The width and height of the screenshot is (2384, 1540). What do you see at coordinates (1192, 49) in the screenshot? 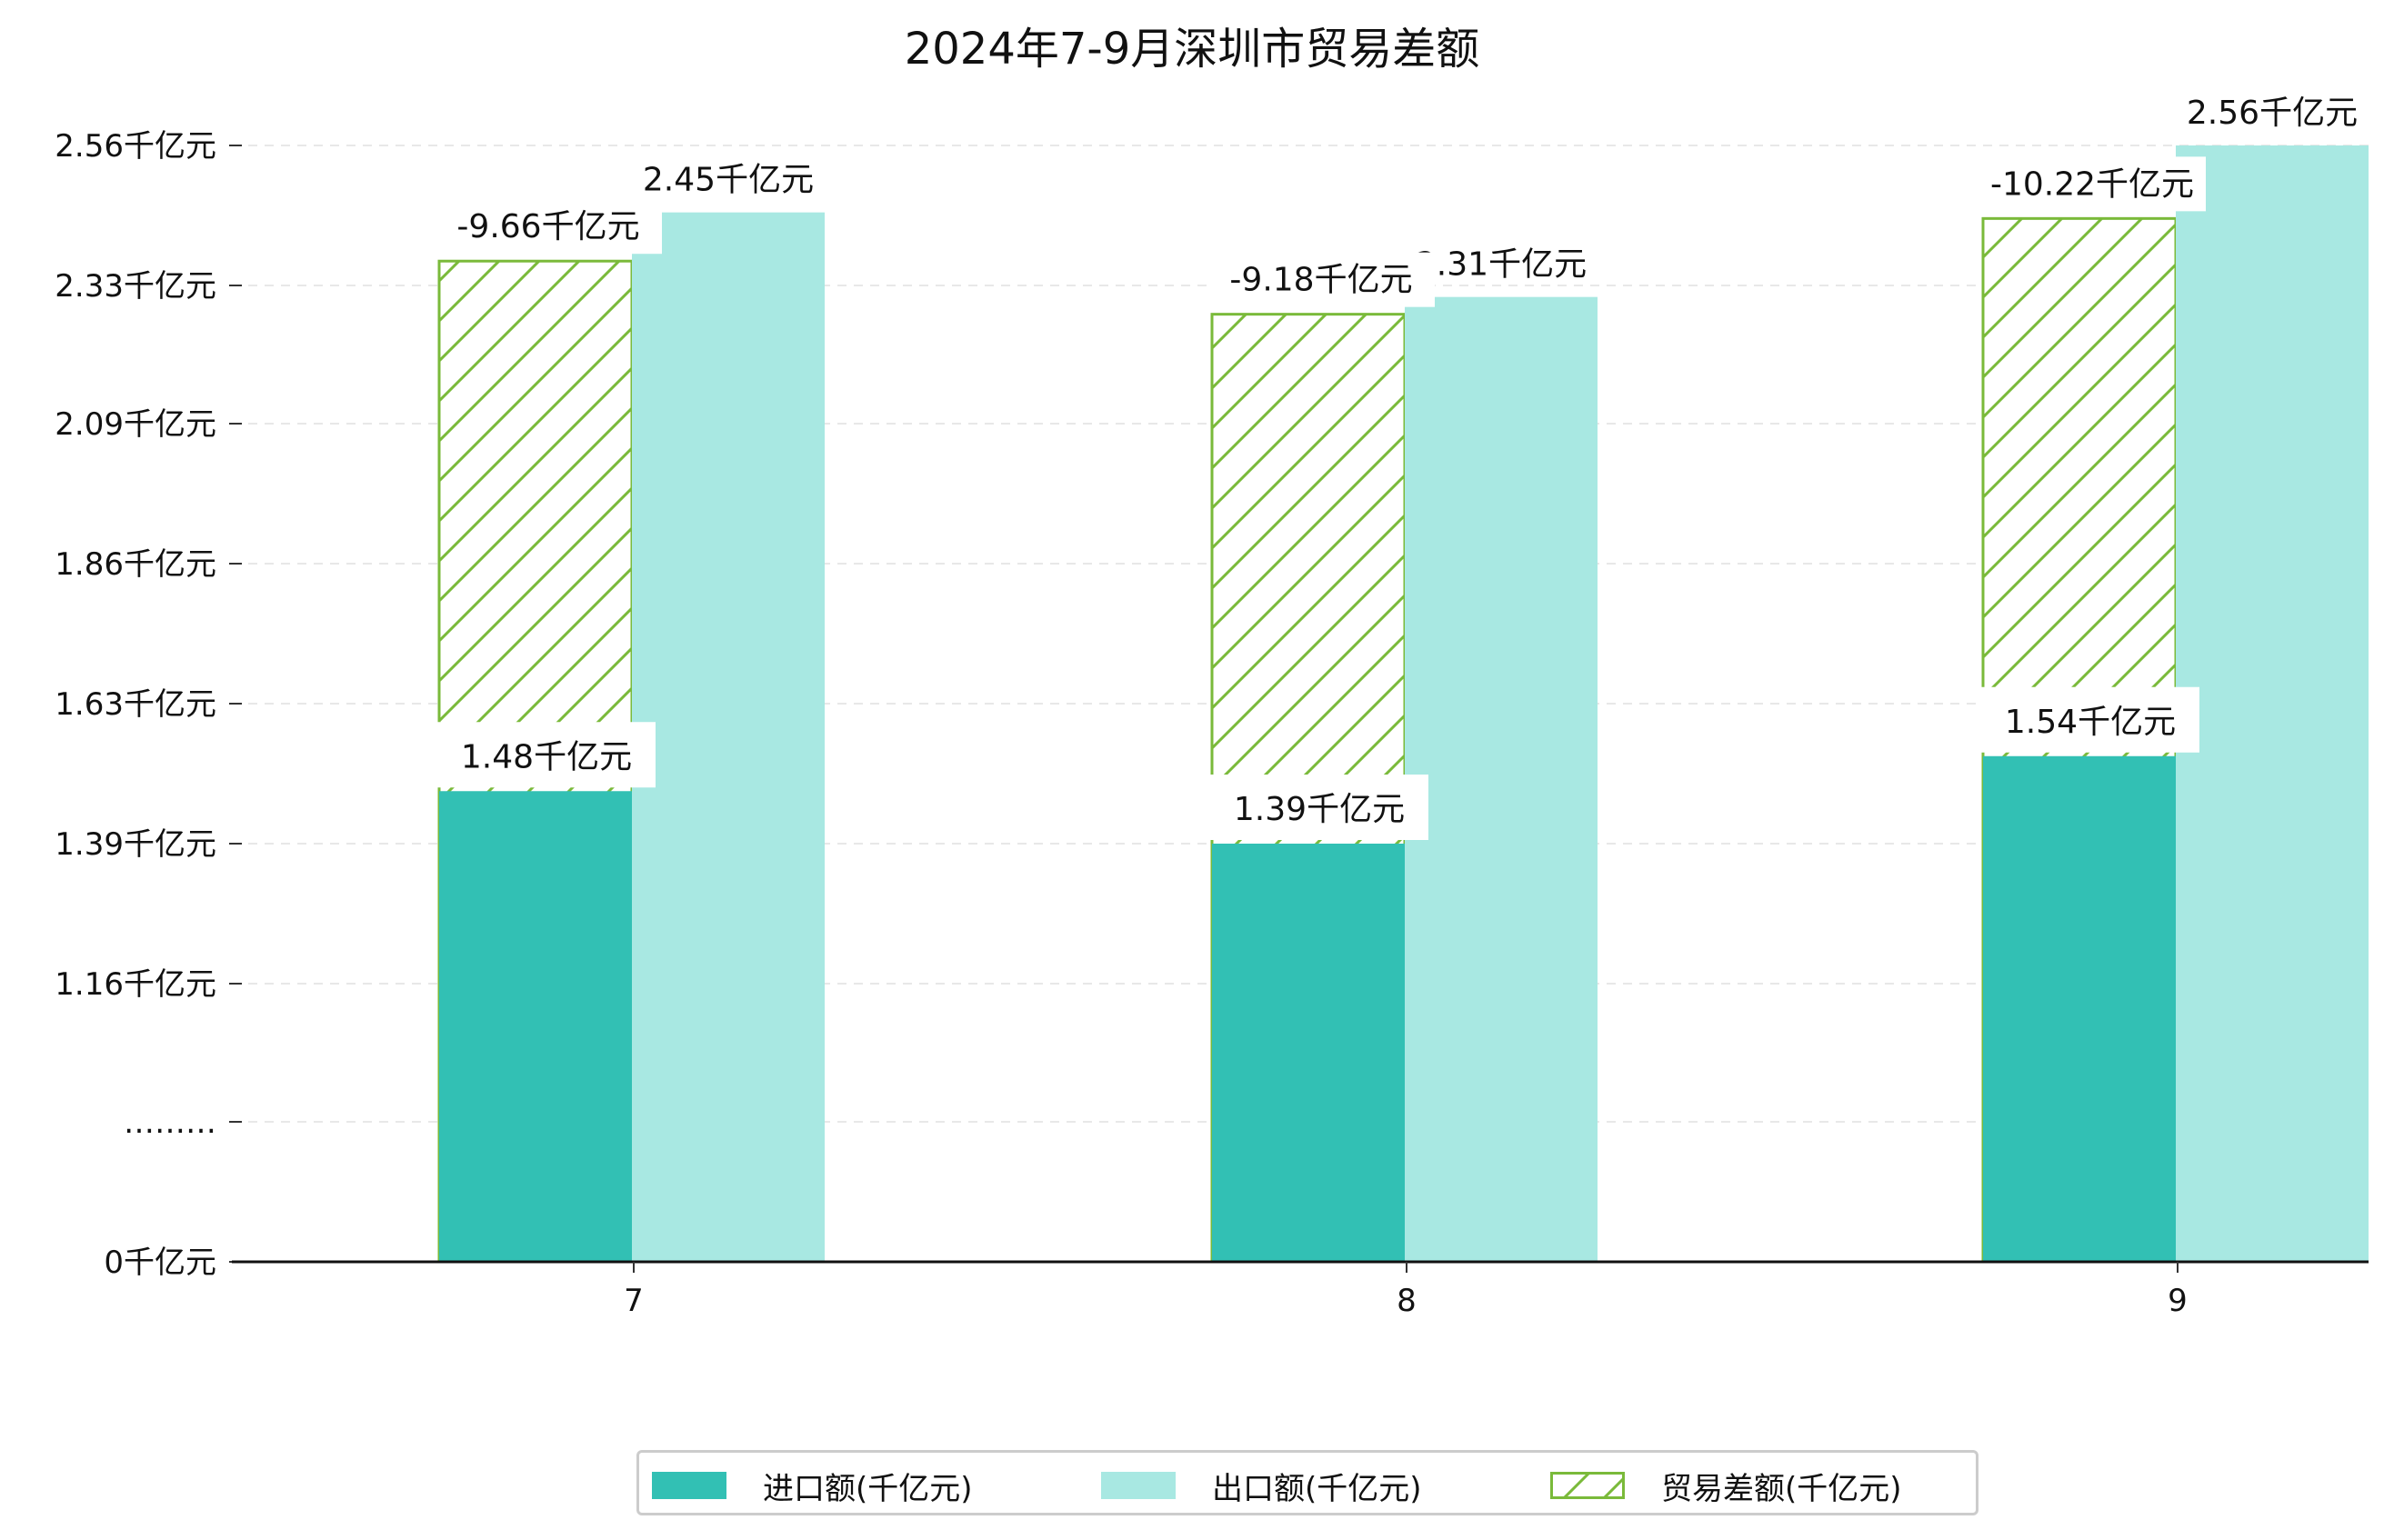
I see `chart-title: 2024年7-9月深圳市贸易差额` at bounding box center [1192, 49].